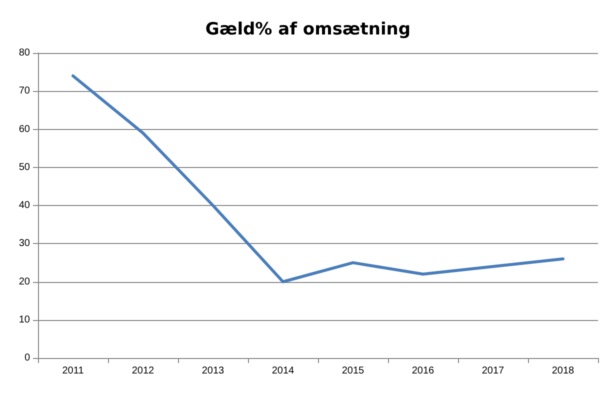  What do you see at coordinates (143, 371) in the screenshot?
I see `x-tick-label: 2012` at bounding box center [143, 371].